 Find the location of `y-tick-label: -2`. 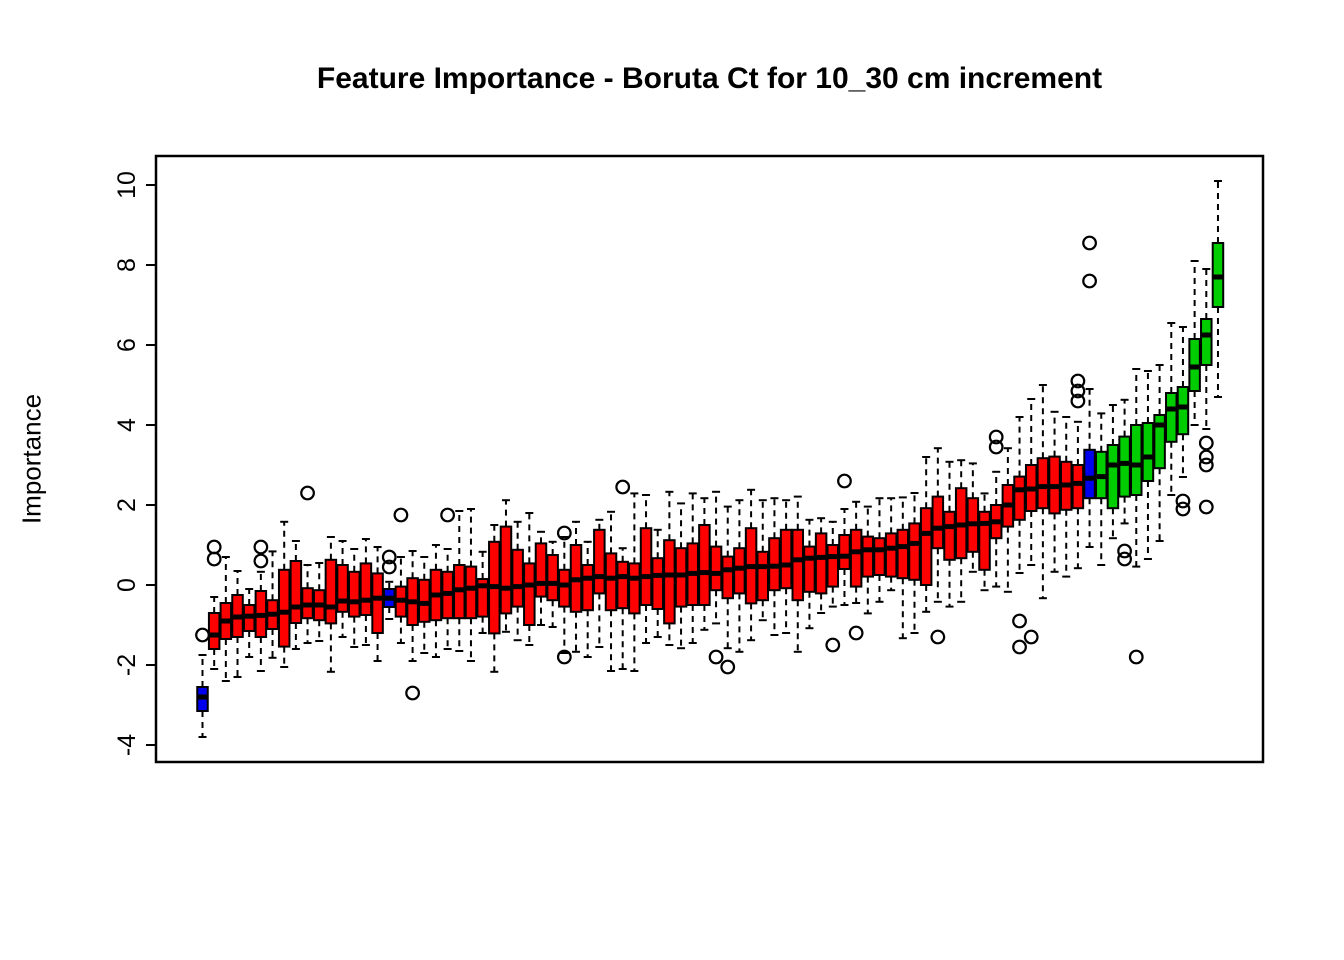

y-tick-label: -2 is located at coordinates (127, 665).